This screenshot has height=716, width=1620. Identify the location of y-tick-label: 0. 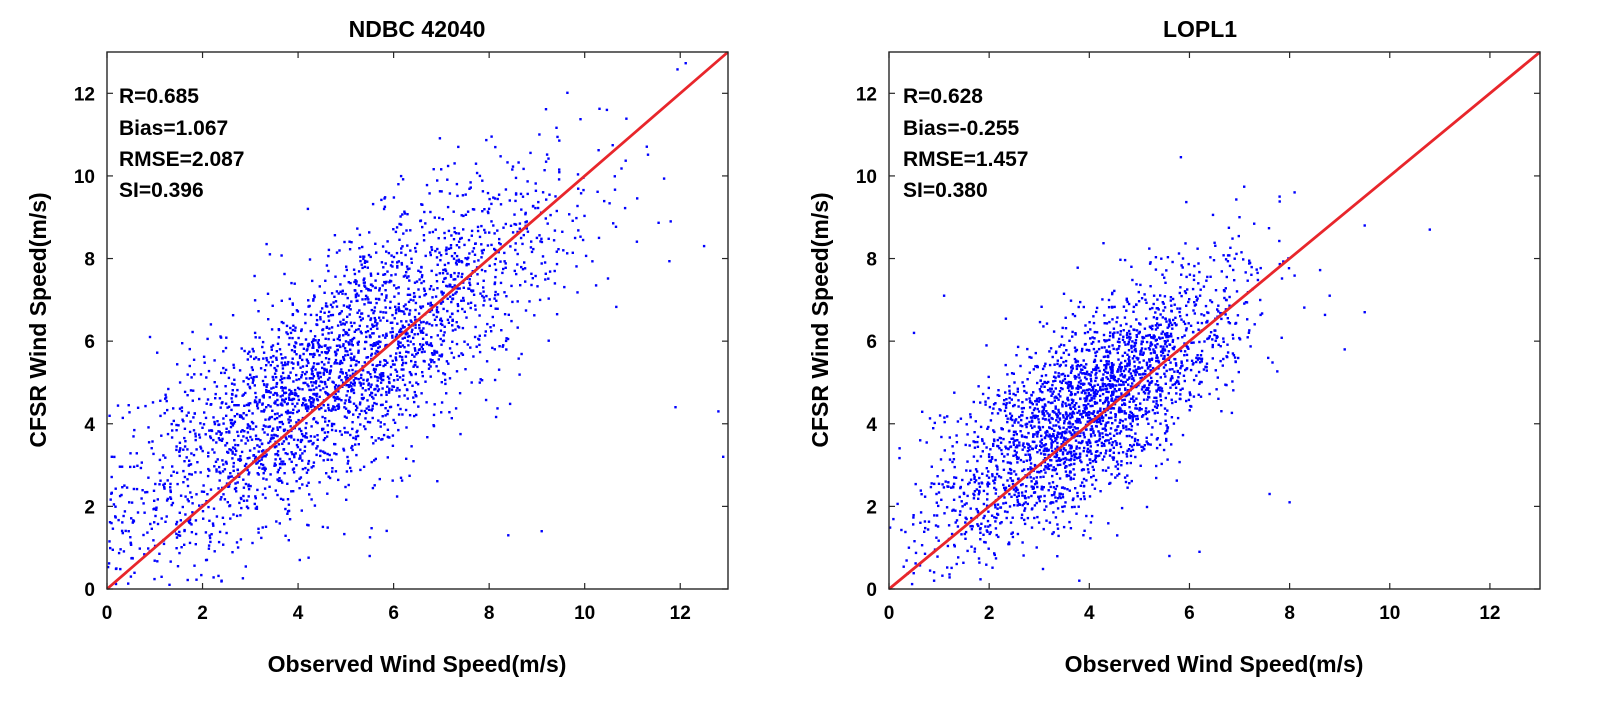
(89, 590).